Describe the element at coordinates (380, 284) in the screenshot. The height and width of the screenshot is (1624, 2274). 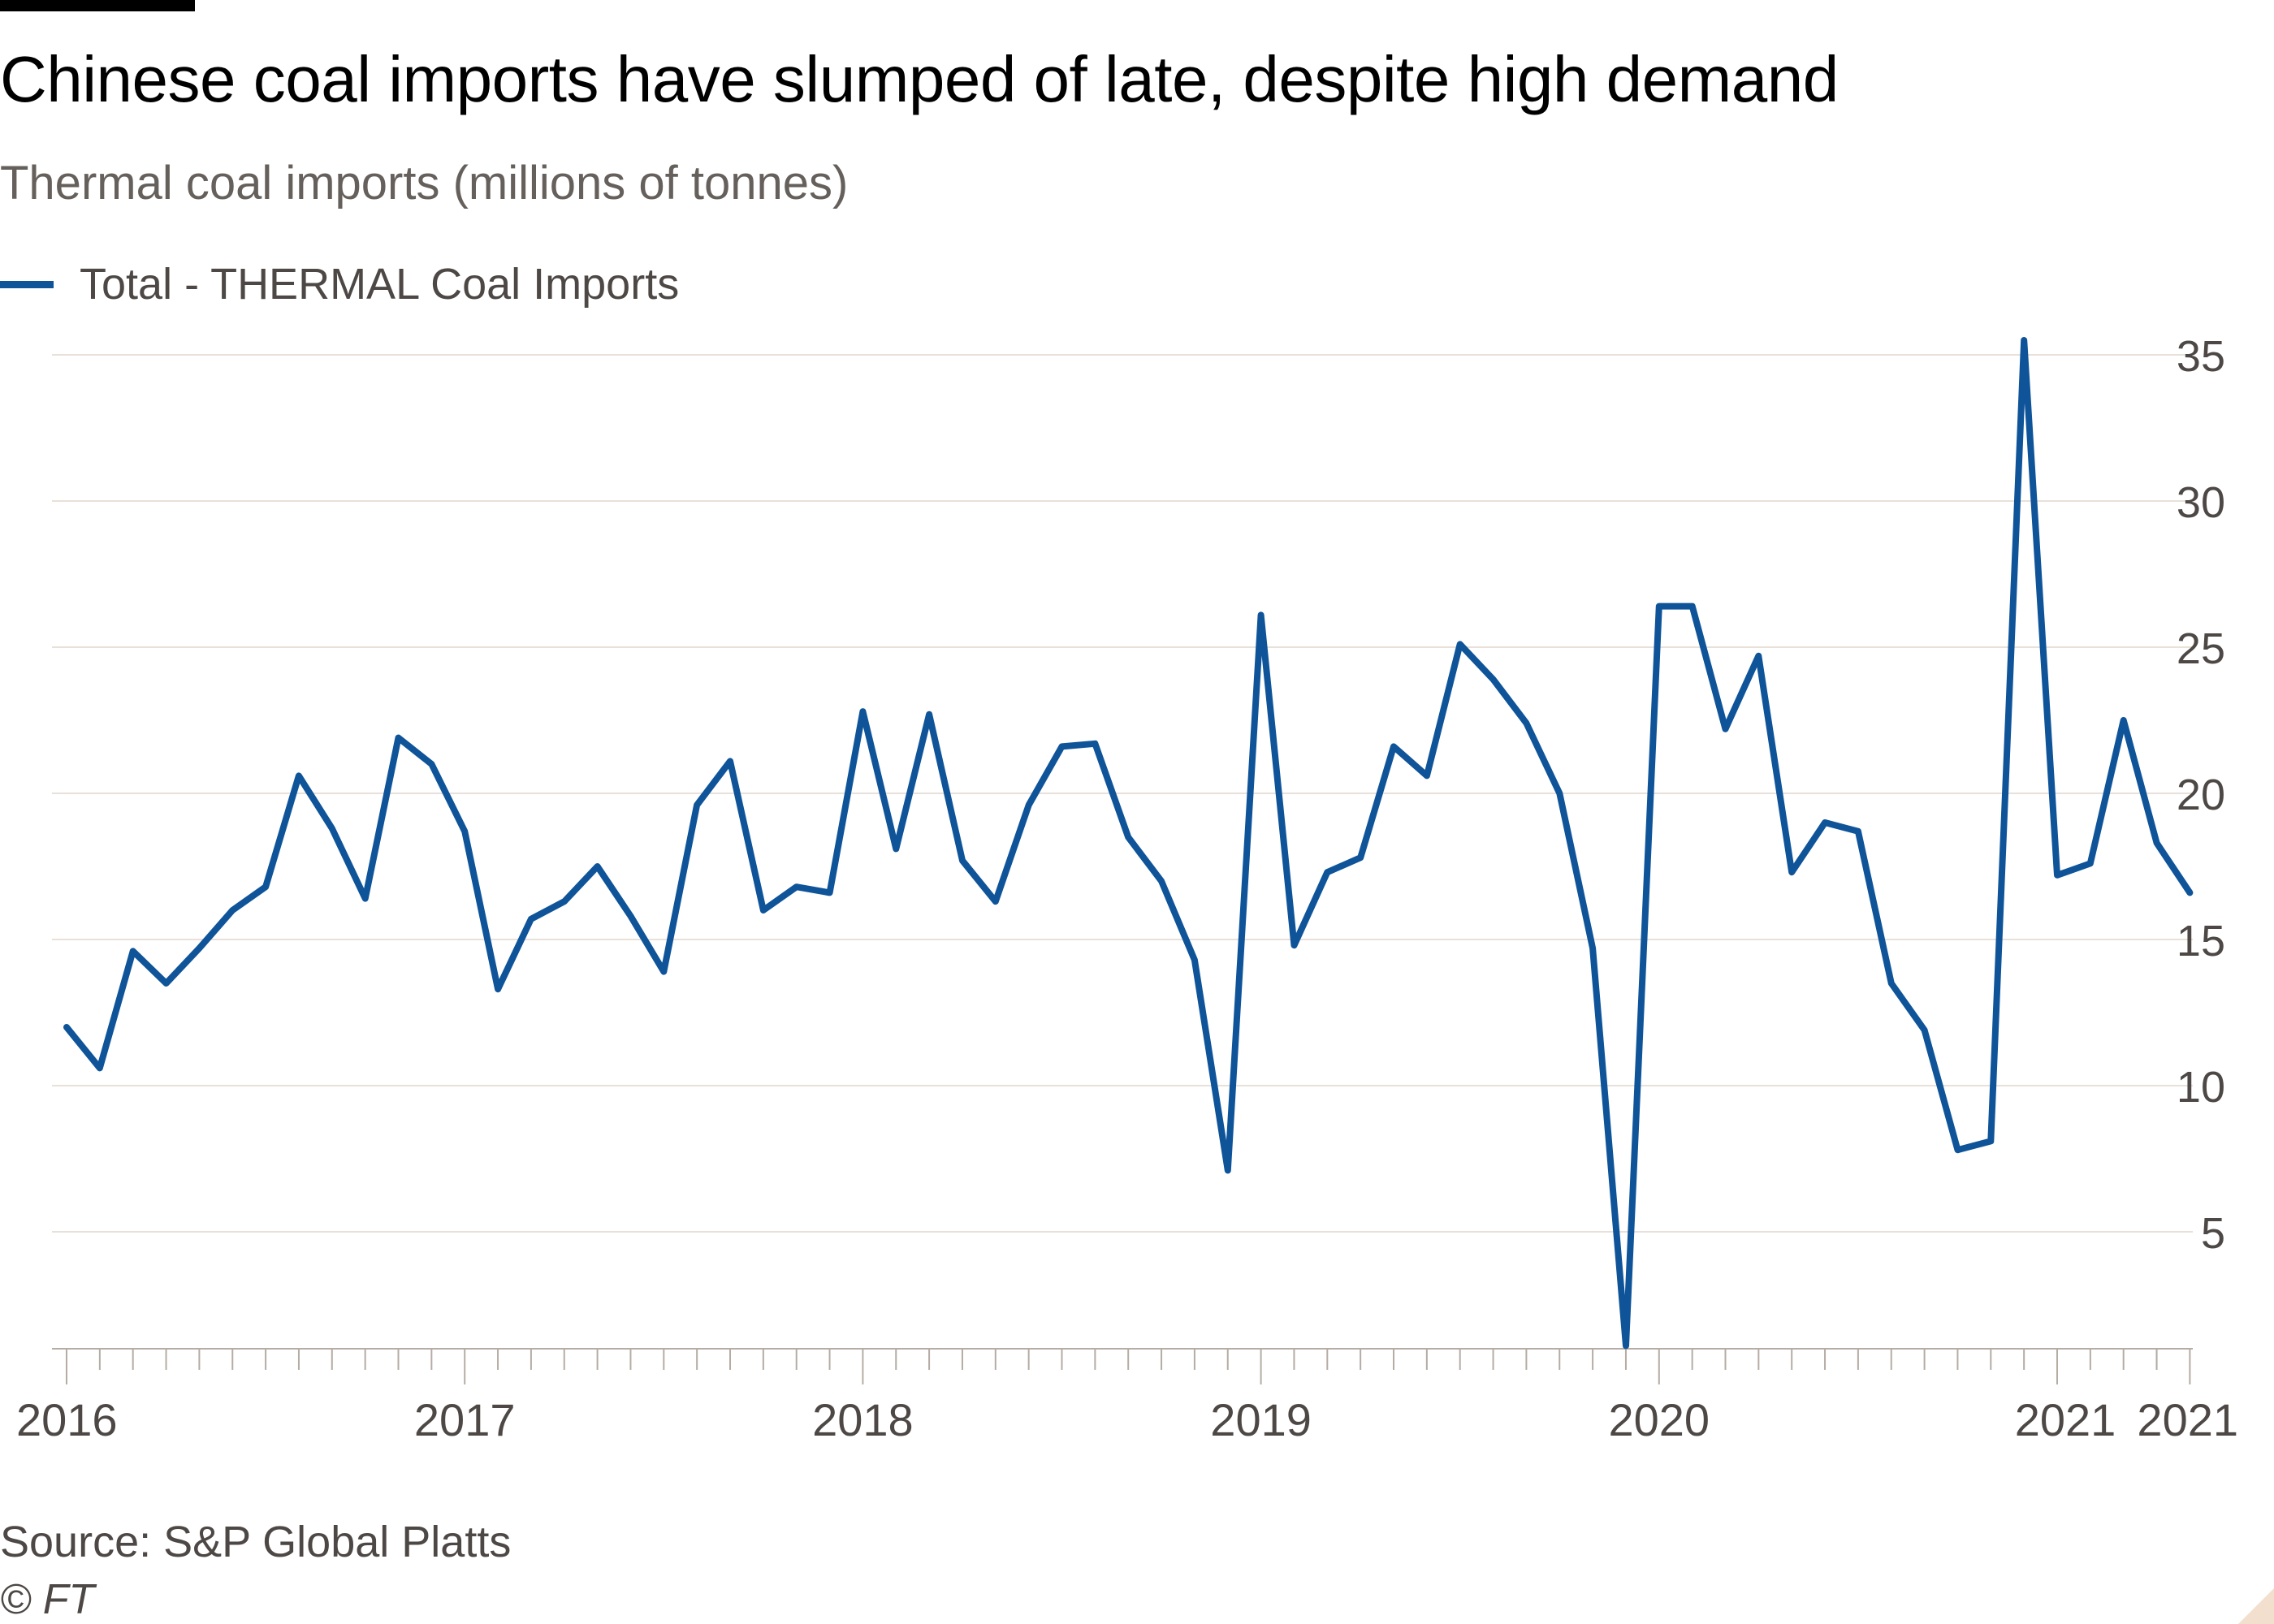
I see `legend-label: Total - THERMAL Coal Imports` at that location.